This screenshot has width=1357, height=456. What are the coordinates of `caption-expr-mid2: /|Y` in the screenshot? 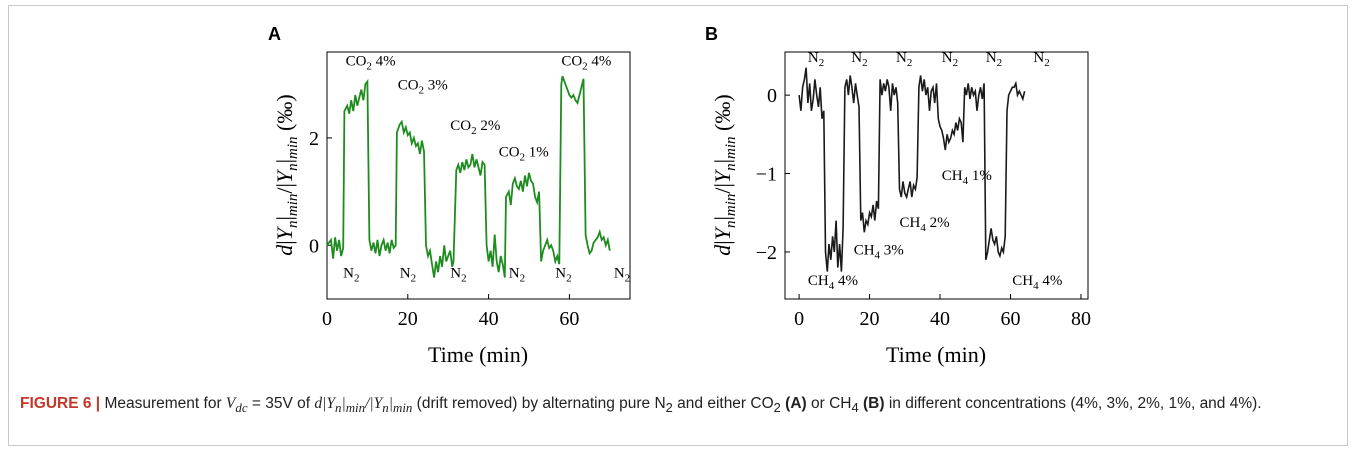 It's located at (374, 403).